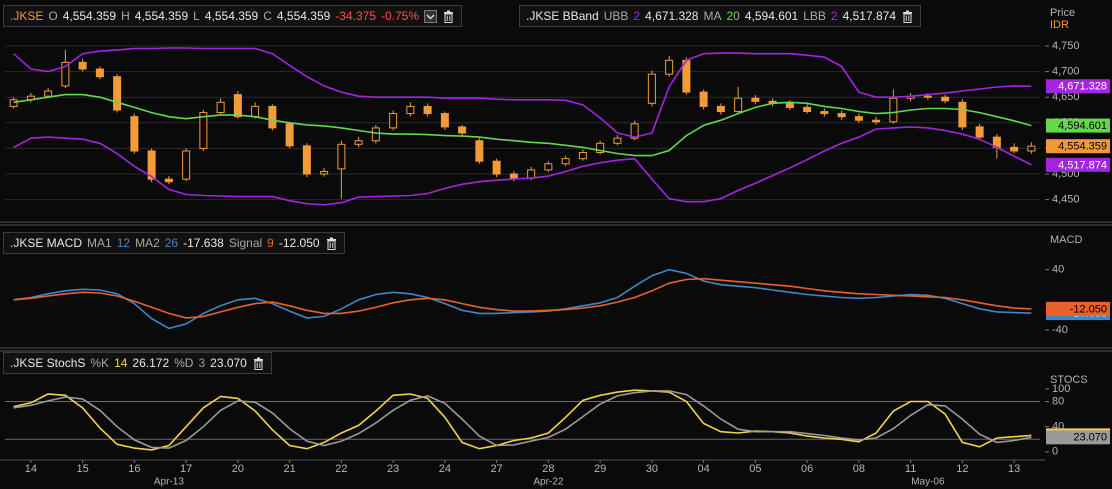 This screenshot has height=489, width=1112. Describe the element at coordinates (46, 243) in the screenshot. I see `indicator-title: .JKSE MACD` at that location.